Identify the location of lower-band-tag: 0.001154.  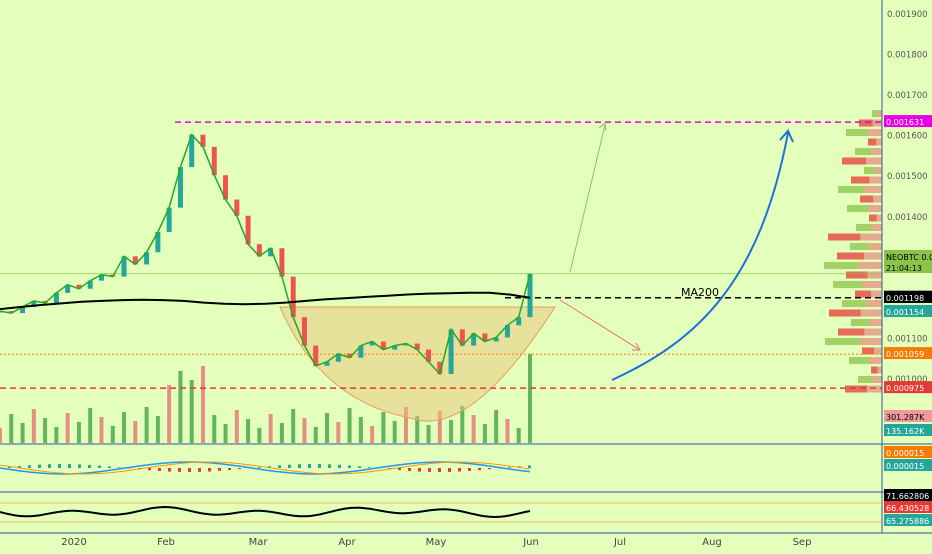
(908, 311).